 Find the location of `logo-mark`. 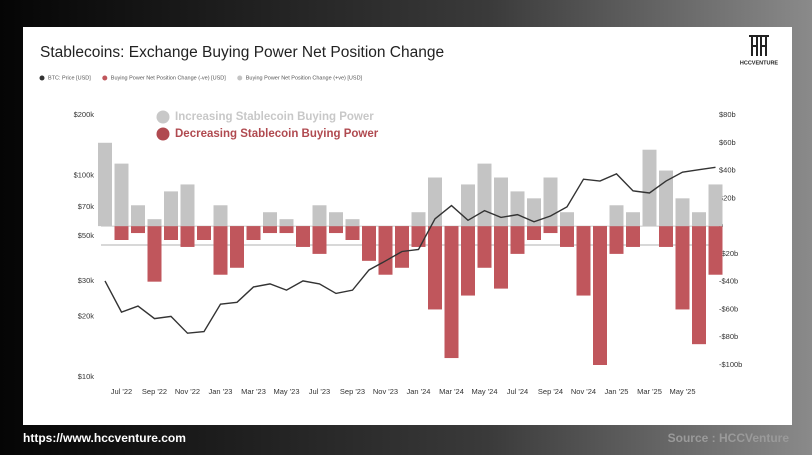

logo-mark is located at coordinates (759, 45).